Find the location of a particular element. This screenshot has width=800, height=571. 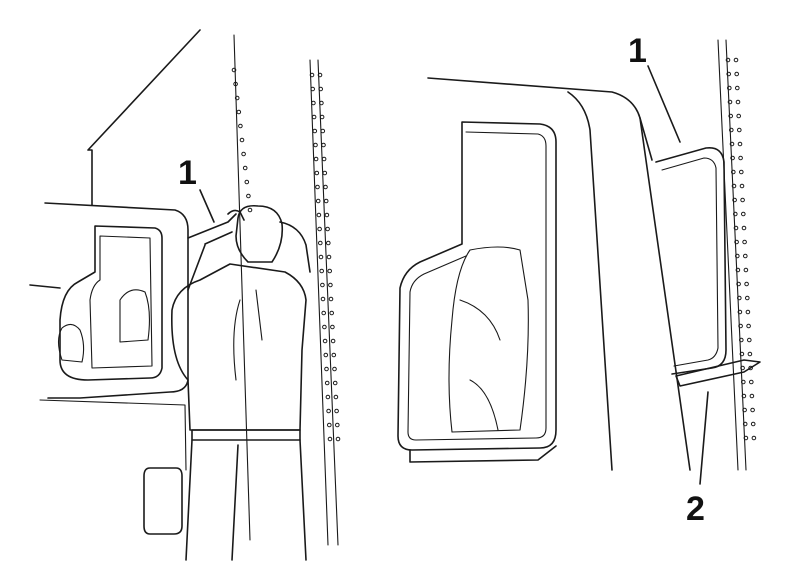

person-shirt-fold is located at coordinates (248, 335).